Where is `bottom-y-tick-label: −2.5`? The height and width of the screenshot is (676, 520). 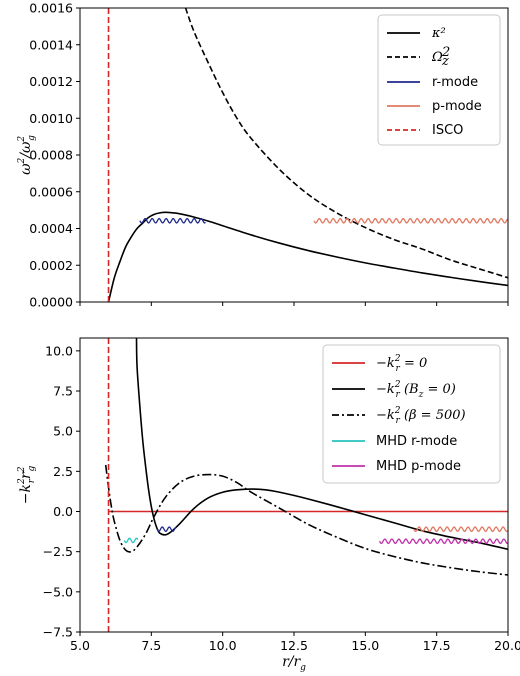 bottom-y-tick-label: −2.5 is located at coordinates (58, 551).